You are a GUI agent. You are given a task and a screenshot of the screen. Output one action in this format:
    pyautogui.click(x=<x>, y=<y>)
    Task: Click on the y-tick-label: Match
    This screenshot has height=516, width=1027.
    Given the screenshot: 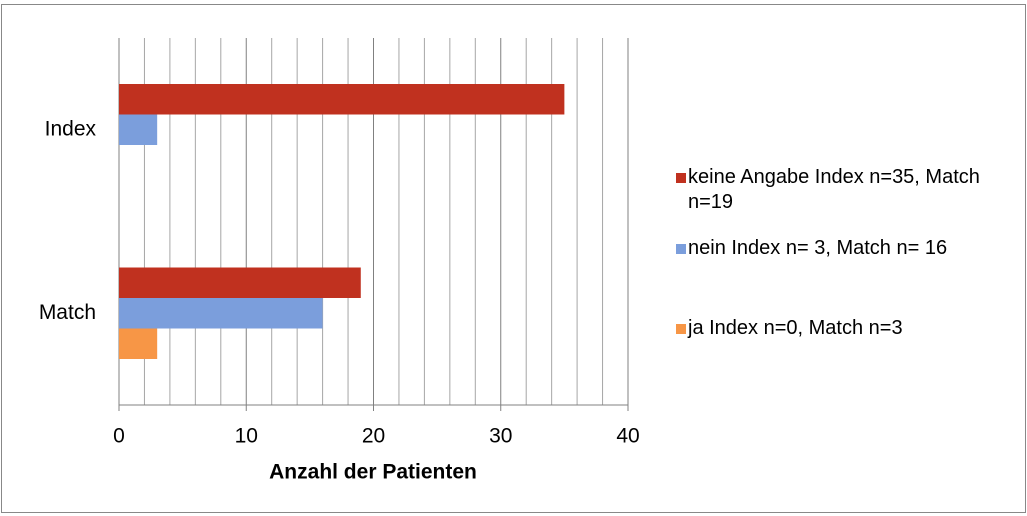 What is the action you would take?
    pyautogui.click(x=67, y=312)
    